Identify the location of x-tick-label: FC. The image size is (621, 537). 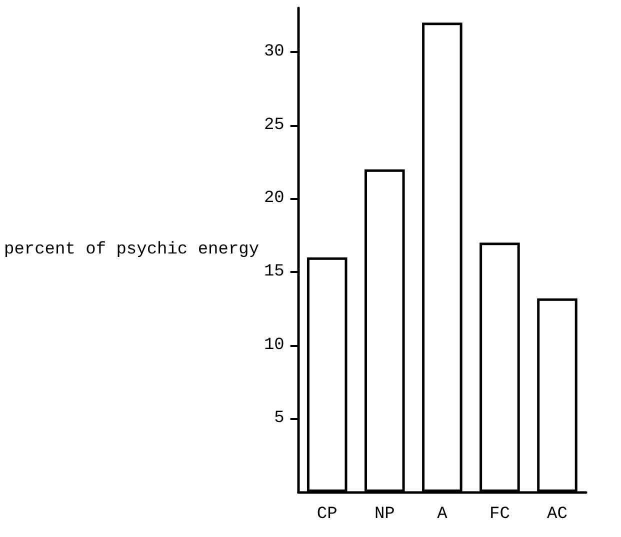
(500, 514).